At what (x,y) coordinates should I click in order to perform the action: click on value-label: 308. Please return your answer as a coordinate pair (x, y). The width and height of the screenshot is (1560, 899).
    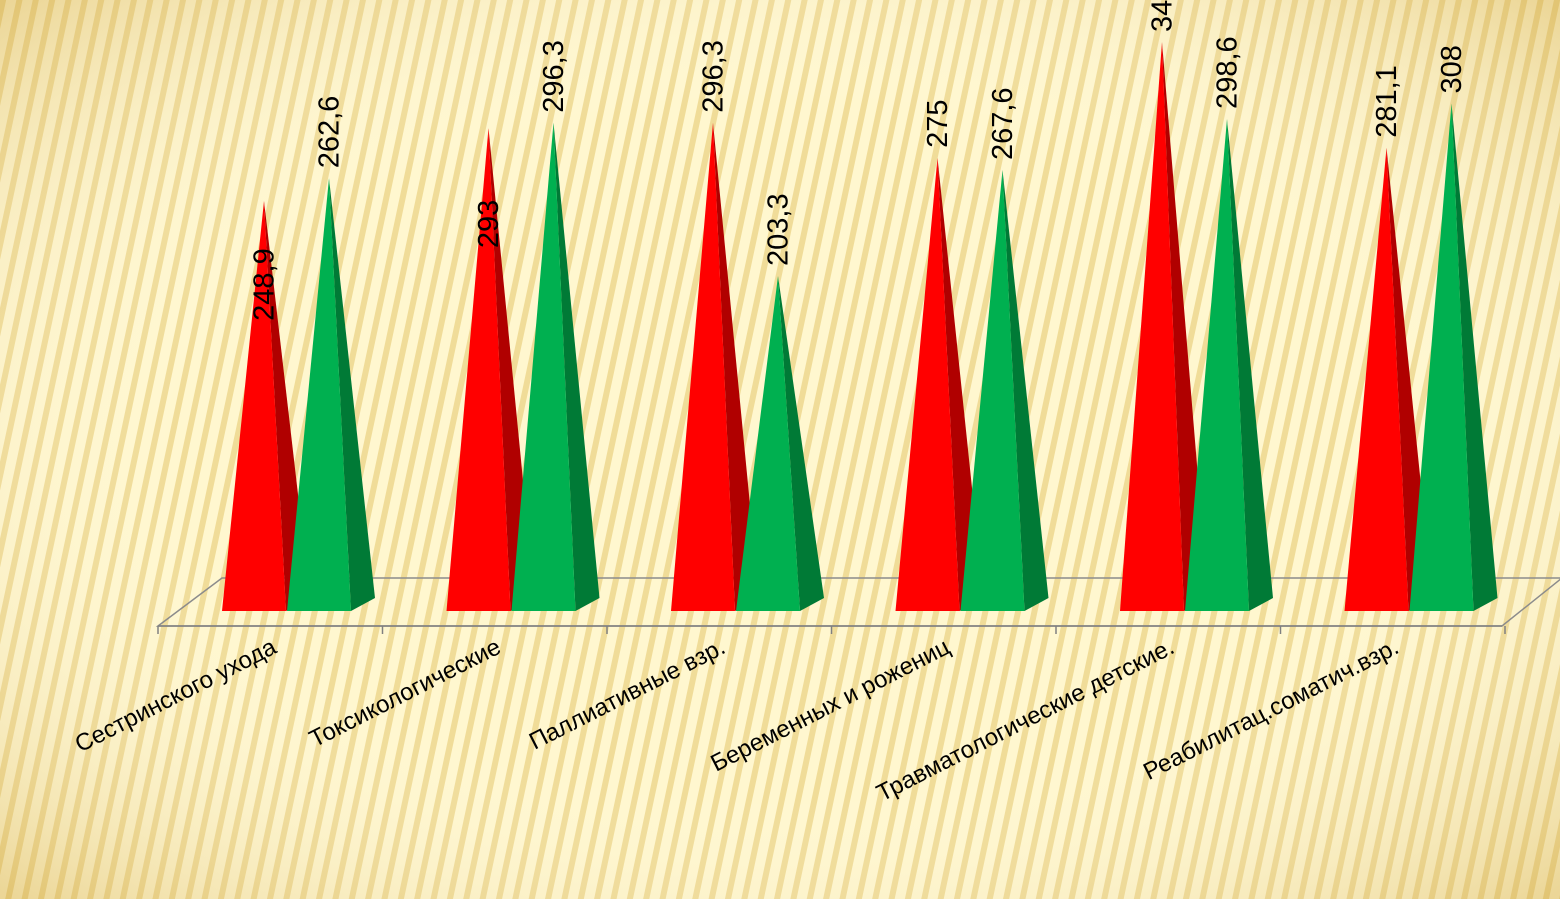
    Looking at the image, I should click on (1452, 69).